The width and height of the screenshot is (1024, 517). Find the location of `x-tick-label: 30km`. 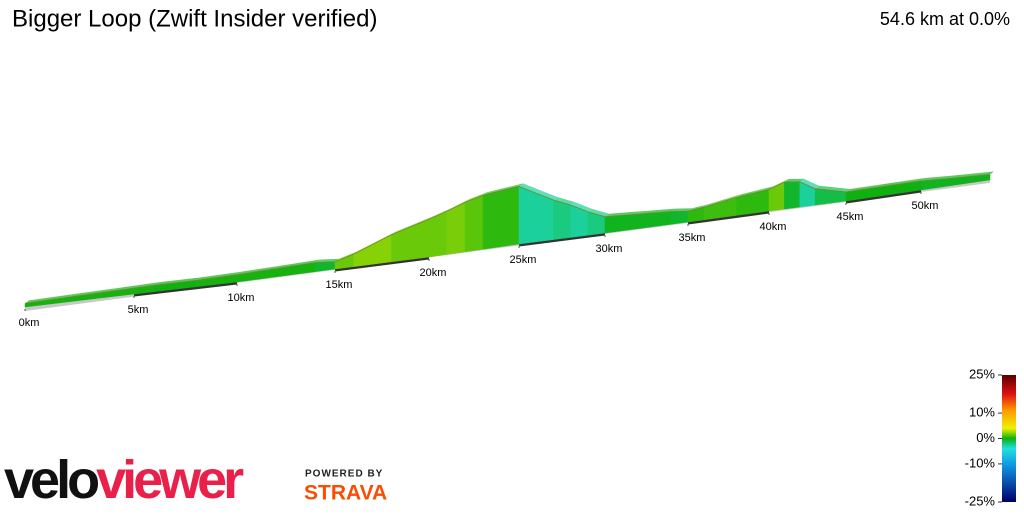

x-tick-label: 30km is located at coordinates (609, 249).